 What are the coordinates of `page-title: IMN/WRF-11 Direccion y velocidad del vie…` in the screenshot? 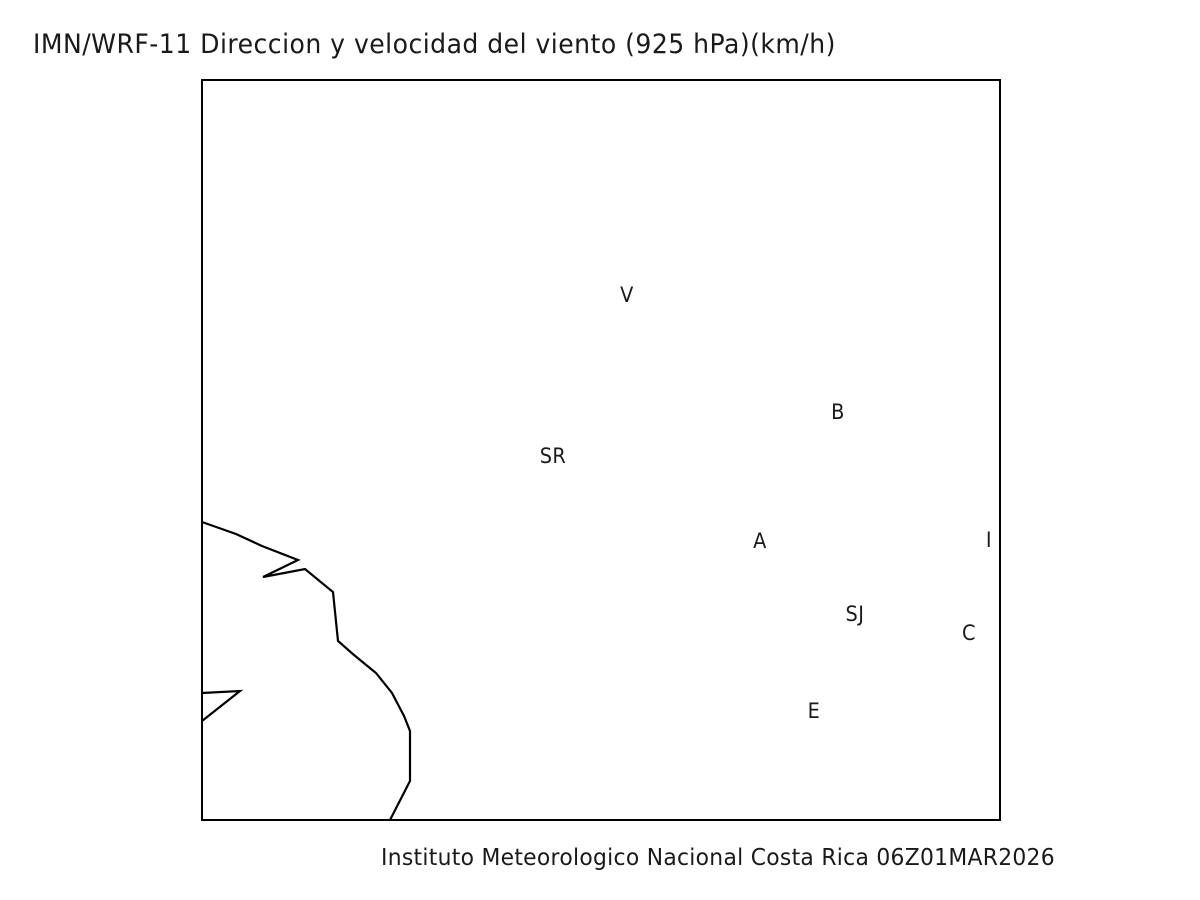 It's located at (434, 44).